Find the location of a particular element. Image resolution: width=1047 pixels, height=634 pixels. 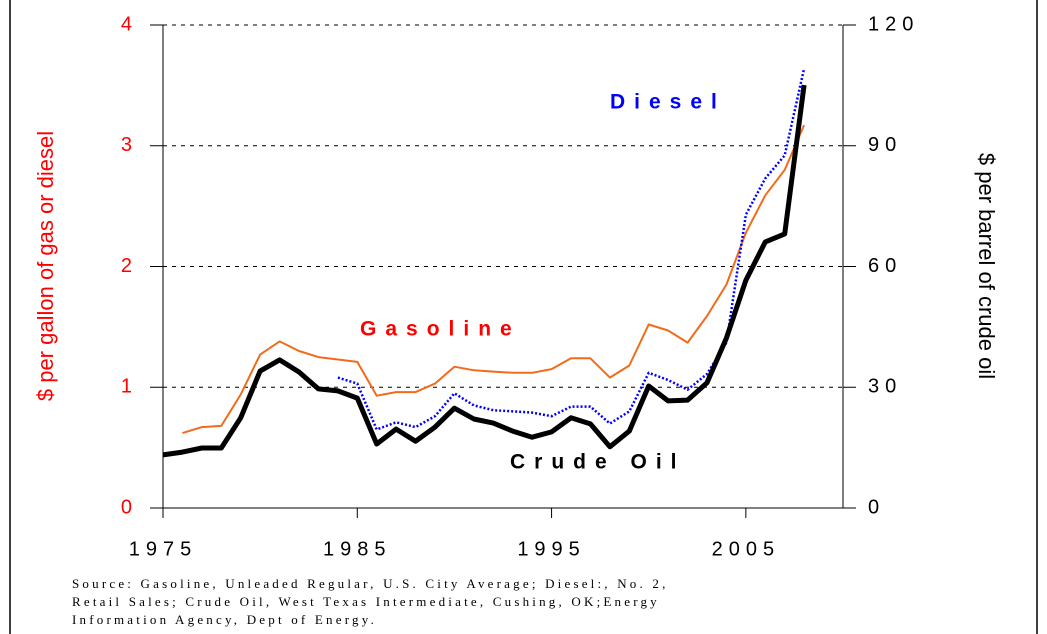

y2-tick-label: 30 is located at coordinates (885, 387).